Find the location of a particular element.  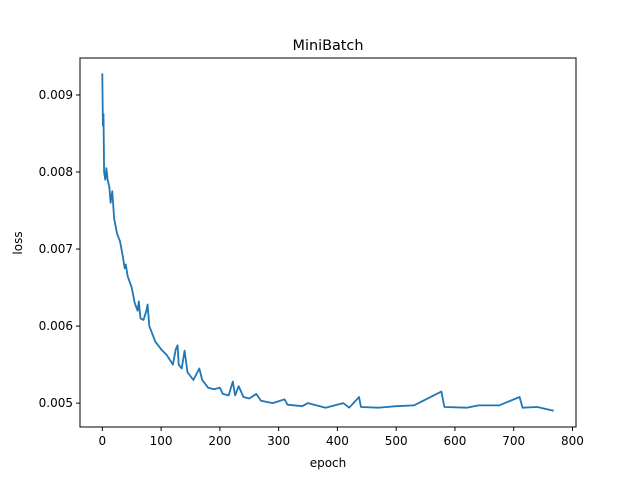

y-tick-label: 0.005 is located at coordinates (56, 403).